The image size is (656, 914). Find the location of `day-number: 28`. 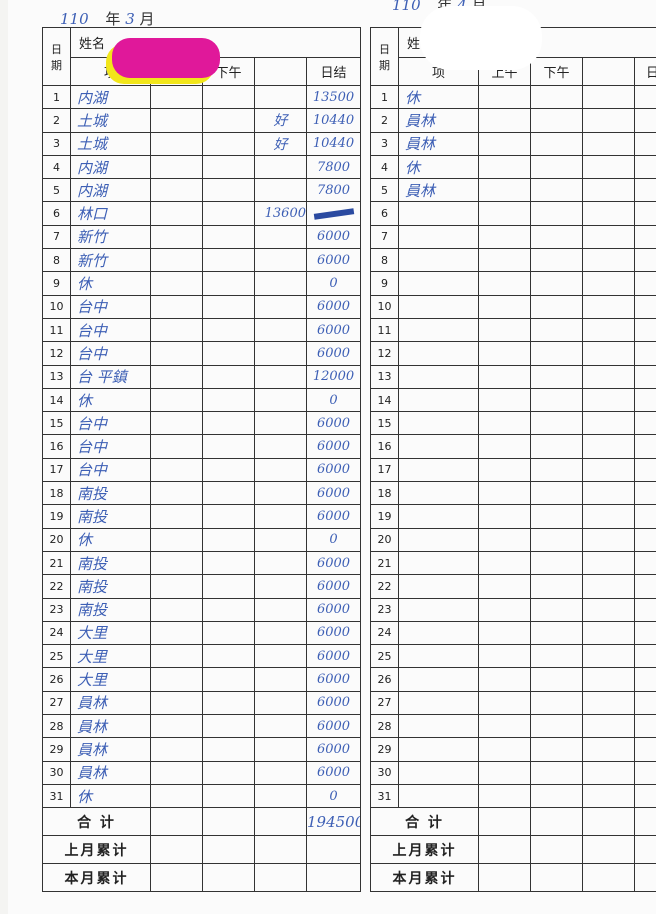

day-number: 28 is located at coordinates (56, 726).